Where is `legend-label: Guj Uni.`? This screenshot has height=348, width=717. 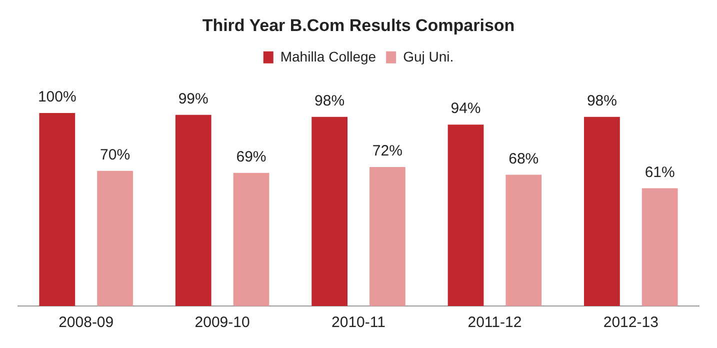 legend-label: Guj Uni. is located at coordinates (428, 56).